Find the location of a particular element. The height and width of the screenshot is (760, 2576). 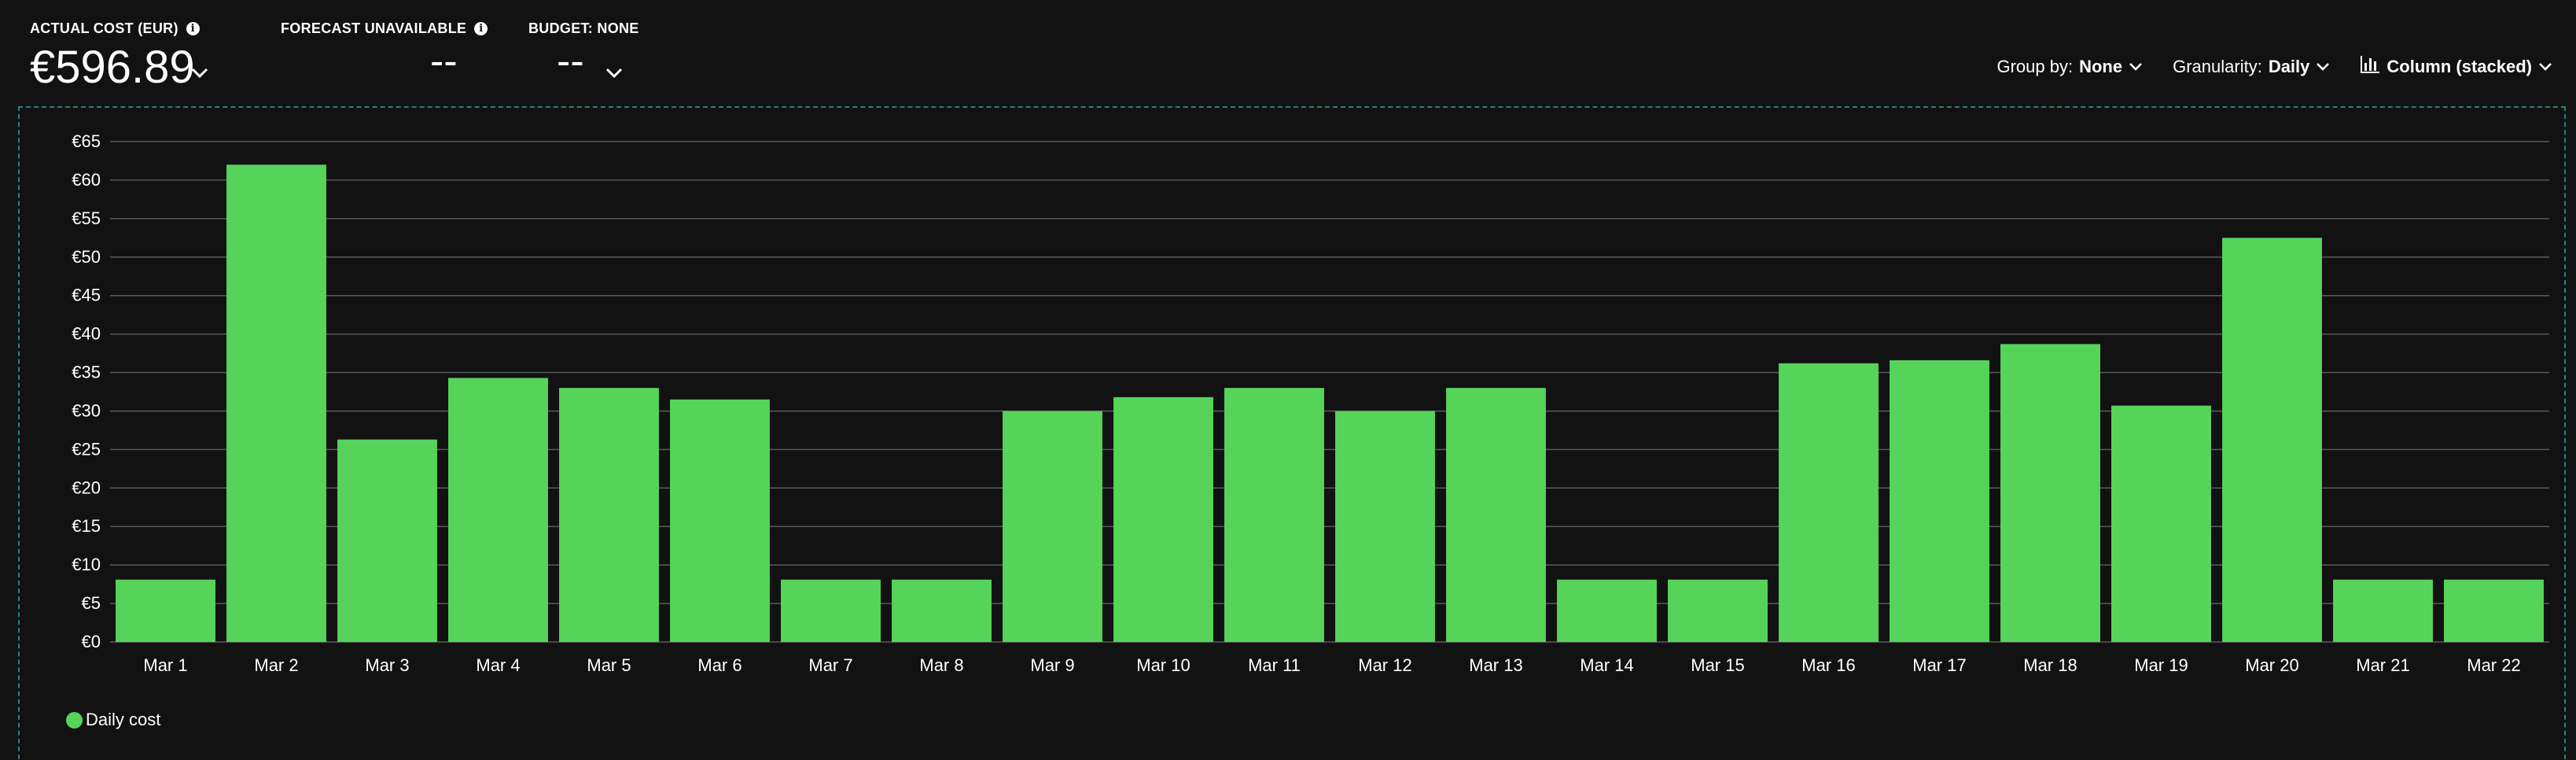

y-tick-label: €55 is located at coordinates (86, 218).